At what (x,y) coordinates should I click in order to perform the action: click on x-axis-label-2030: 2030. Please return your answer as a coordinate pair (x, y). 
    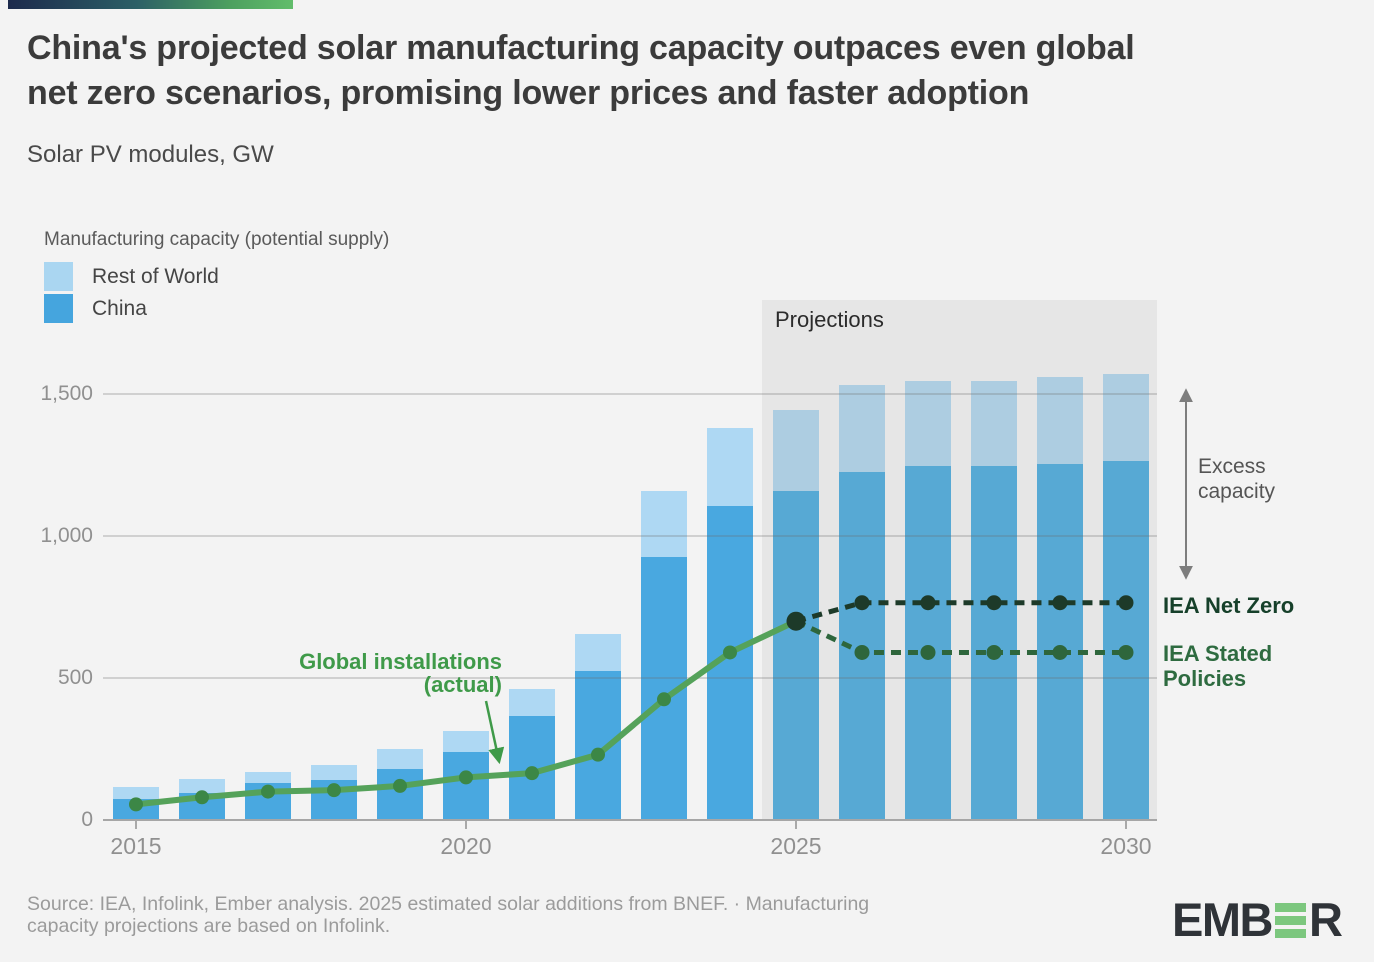
    Looking at the image, I should click on (1126, 846).